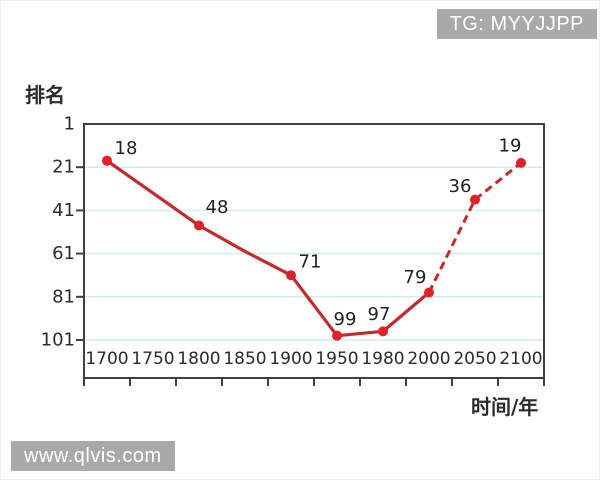  What do you see at coordinates (45, 95) in the screenshot?
I see `y-axis-title: 排名` at bounding box center [45, 95].